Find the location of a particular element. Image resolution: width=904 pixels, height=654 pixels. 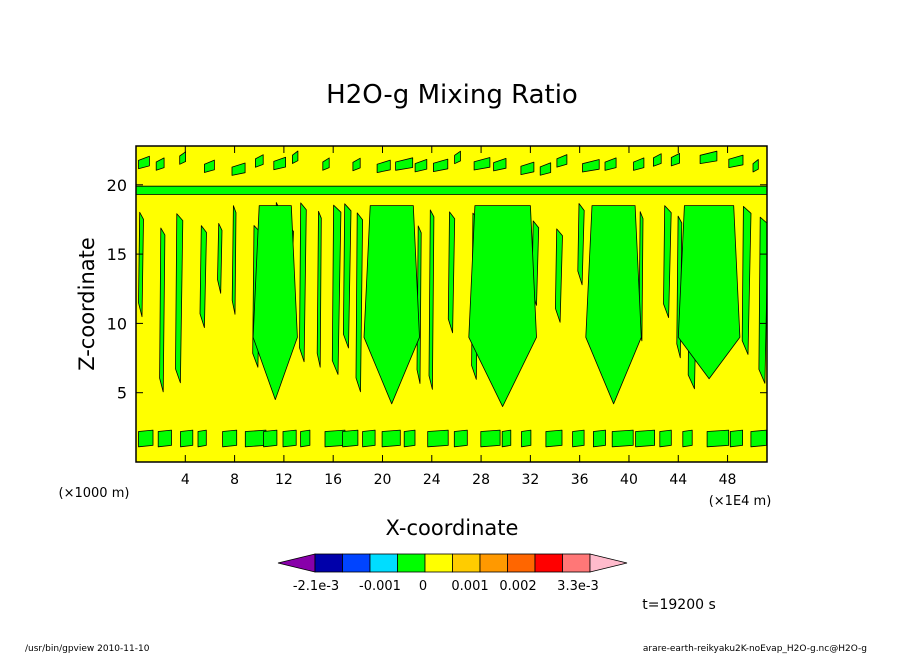

x-tick-label: 24 is located at coordinates (432, 480).